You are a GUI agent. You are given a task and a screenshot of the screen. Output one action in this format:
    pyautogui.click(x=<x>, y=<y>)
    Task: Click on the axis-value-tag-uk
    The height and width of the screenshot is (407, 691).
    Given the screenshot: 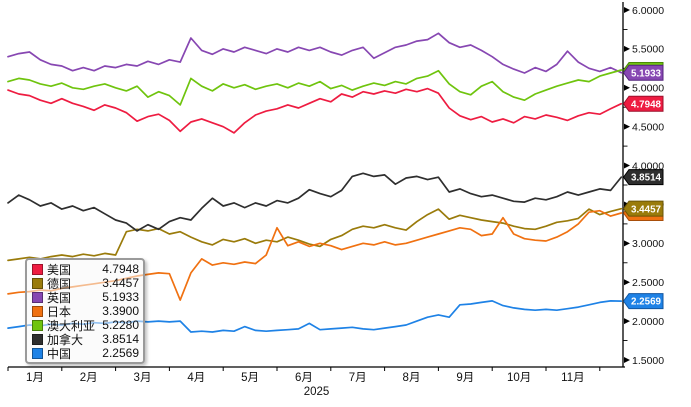 What is the action you would take?
    pyautogui.click(x=643, y=72)
    